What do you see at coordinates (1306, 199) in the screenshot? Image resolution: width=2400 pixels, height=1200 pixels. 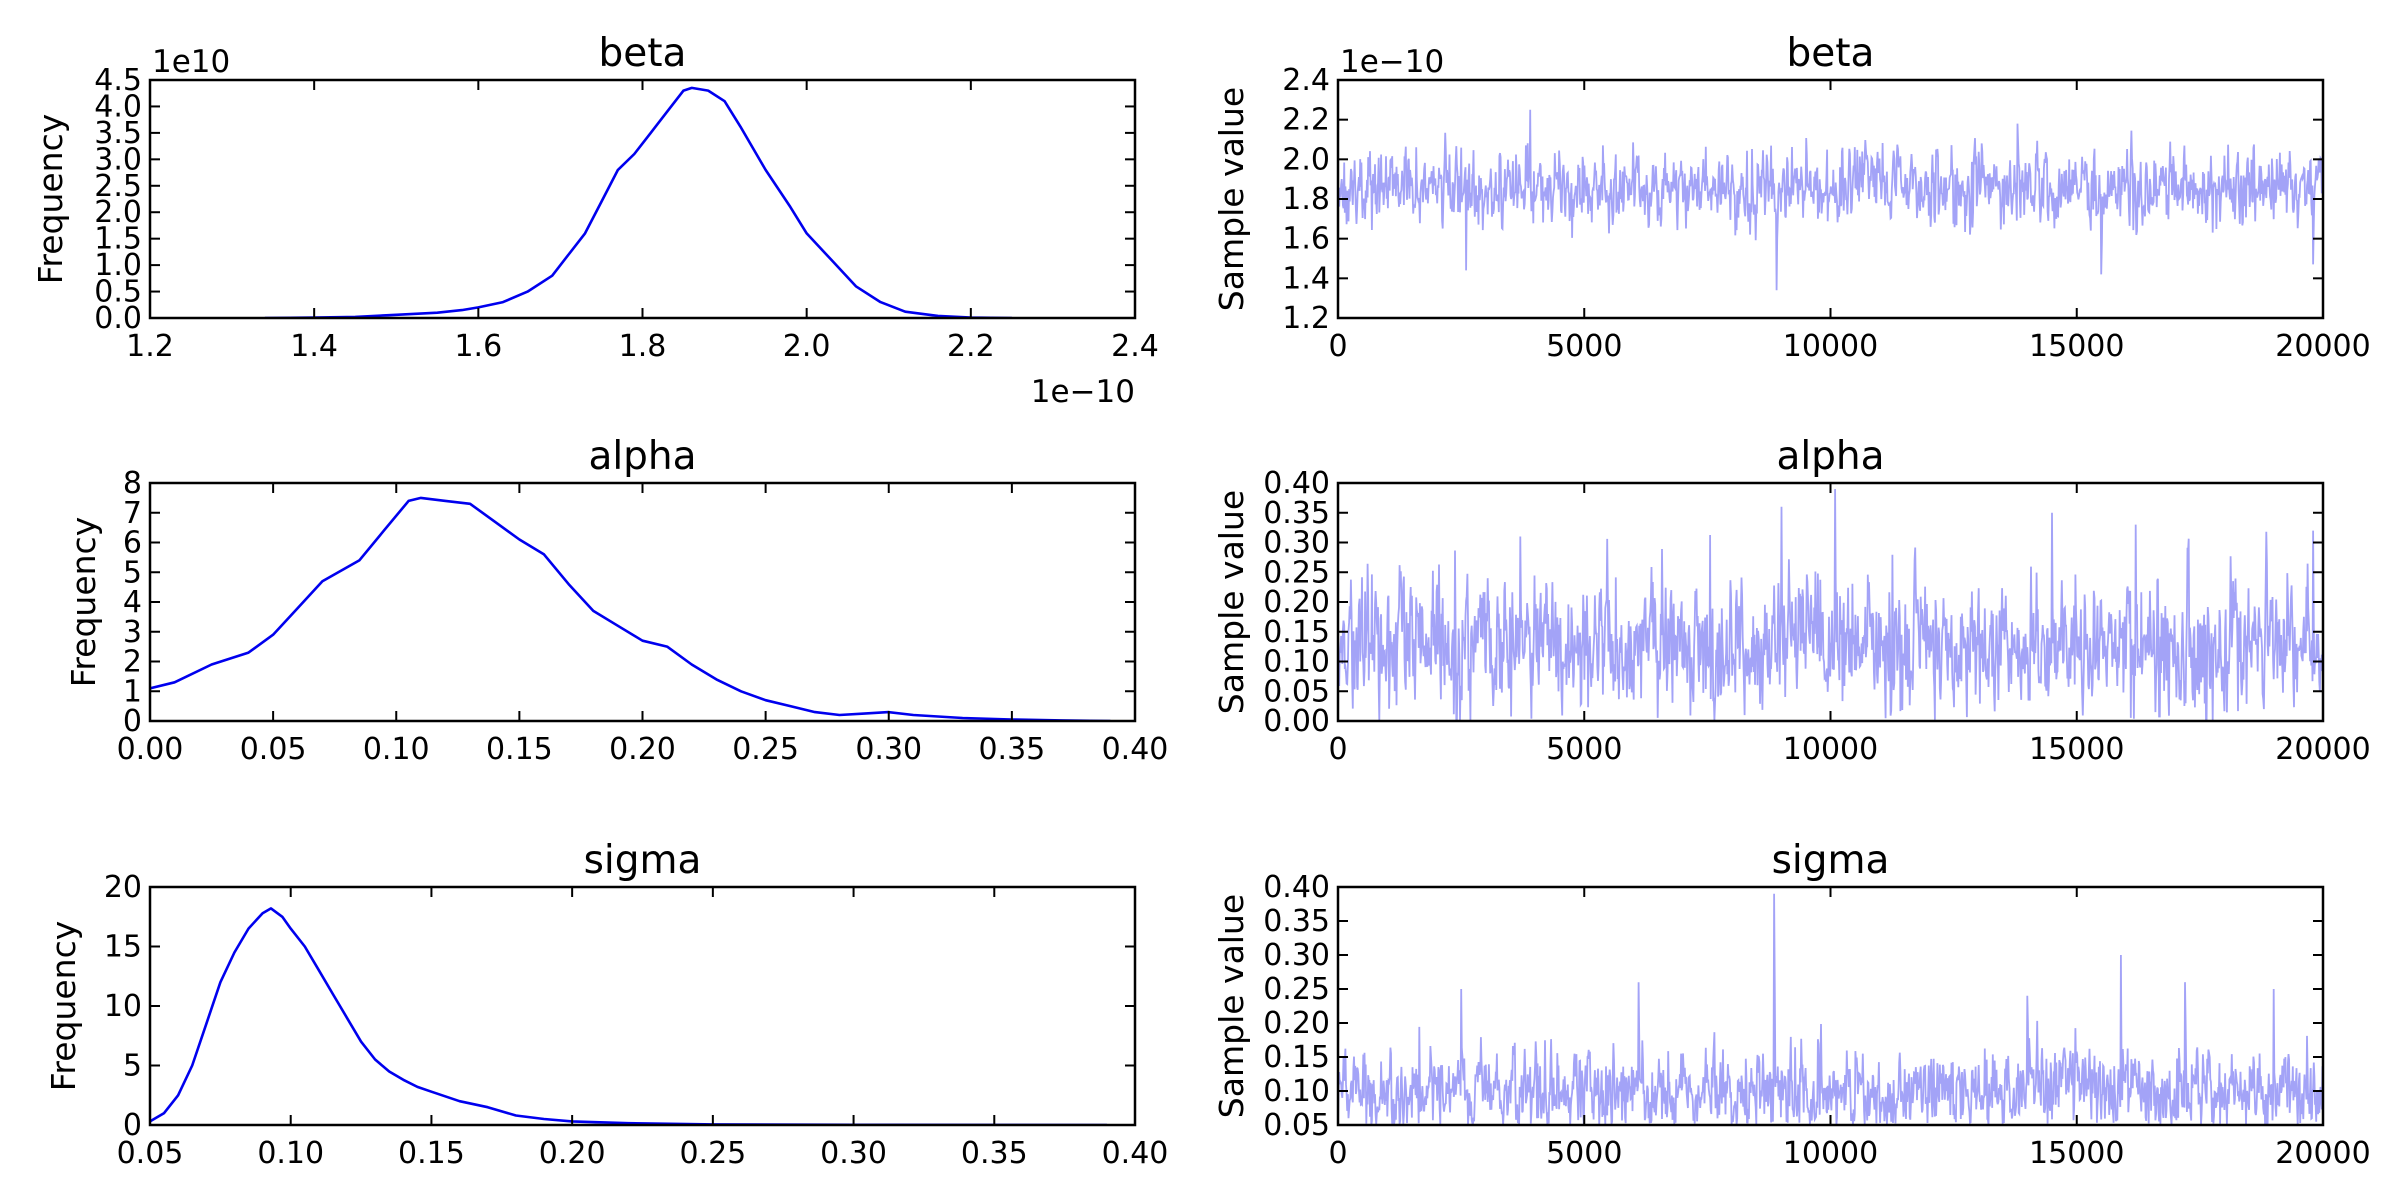 I see `y-tick-label: 1.8` at bounding box center [1306, 199].